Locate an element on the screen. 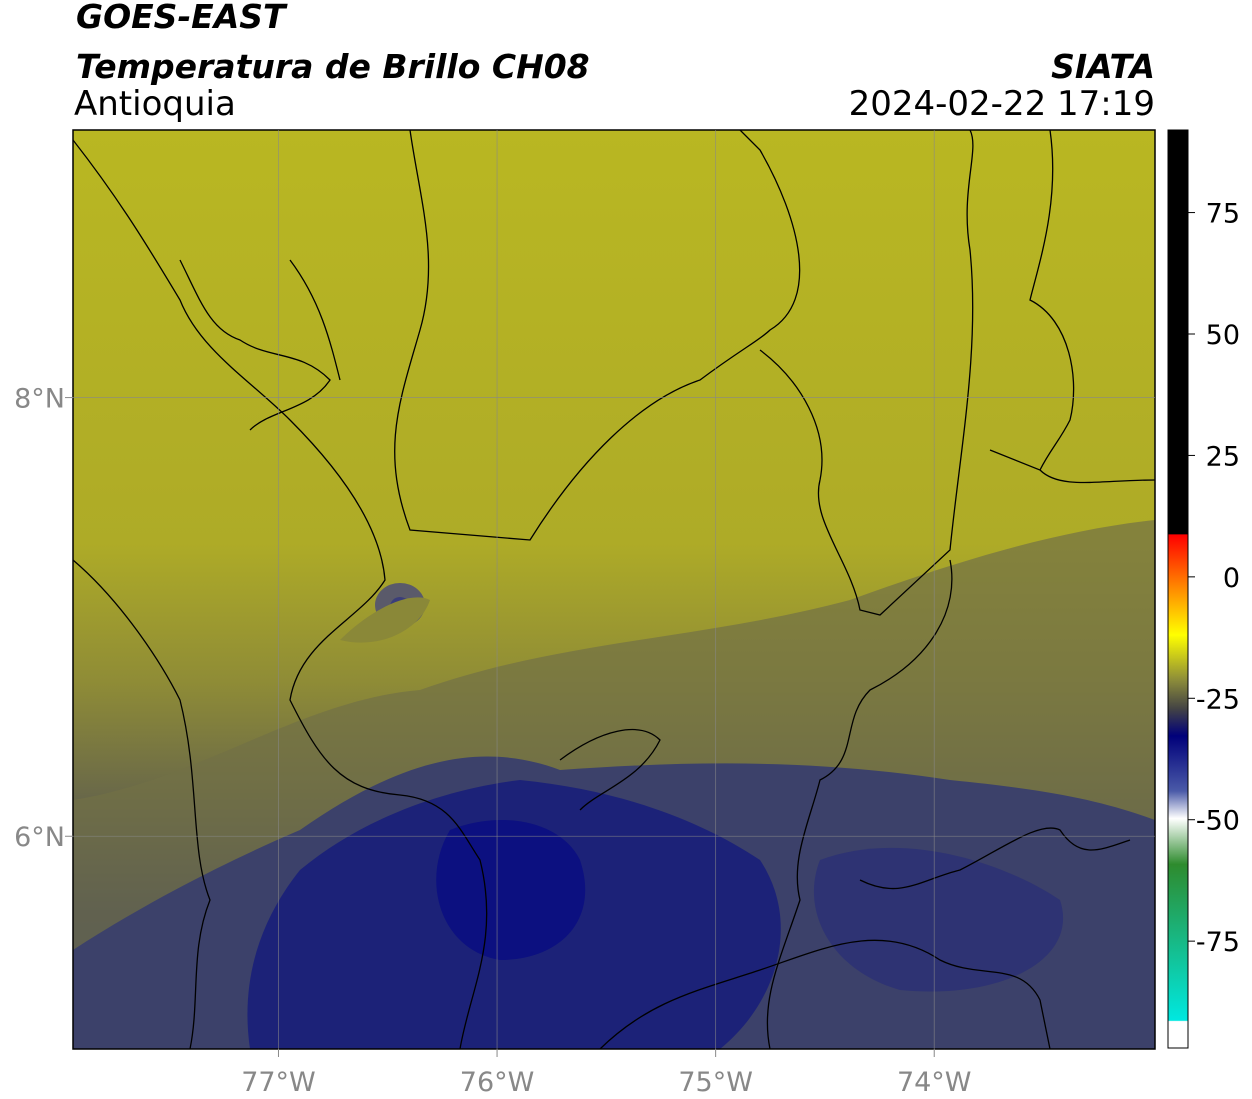 Image resolution: width=1252 pixels, height=1099 pixels. colorbar is located at coordinates (1178, 589).